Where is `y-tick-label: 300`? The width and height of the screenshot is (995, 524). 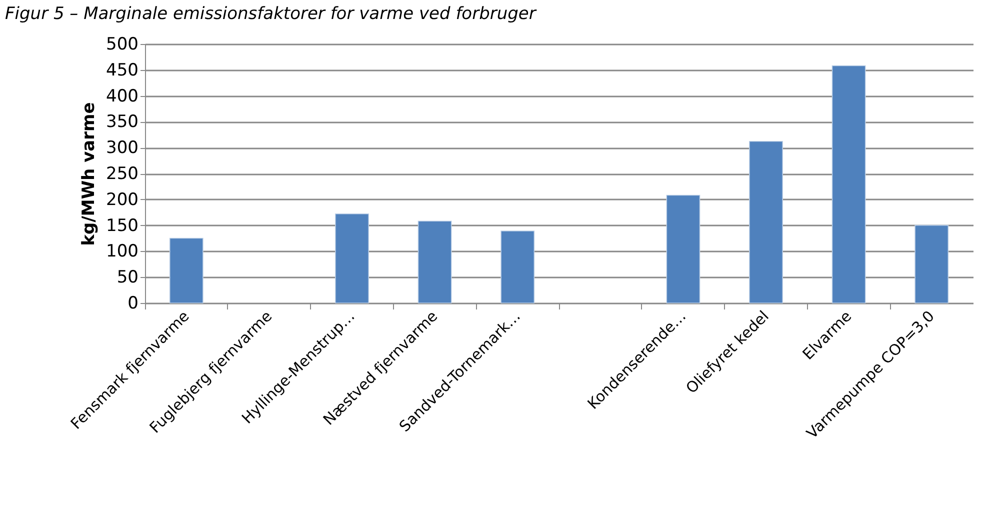
y-tick-label: 300 is located at coordinates (122, 148).